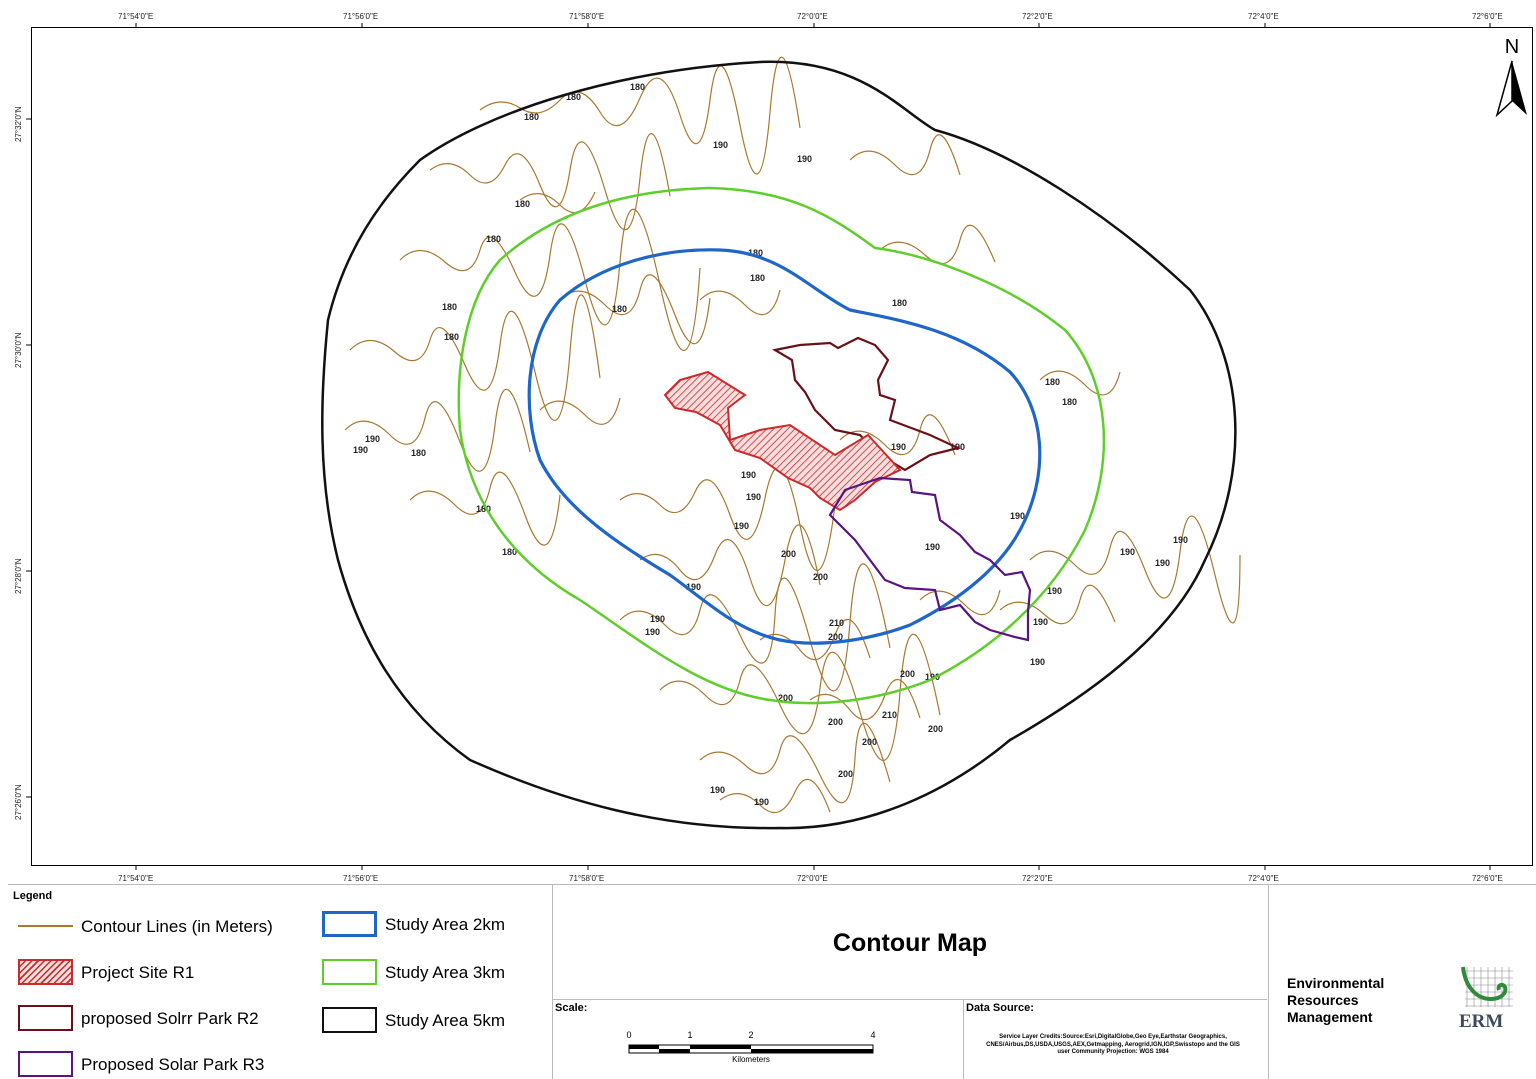 This screenshot has width=1536, height=1079. Describe the element at coordinates (1263, 16) in the screenshot. I see `top-tick-6: 72°4'0"E` at that location.